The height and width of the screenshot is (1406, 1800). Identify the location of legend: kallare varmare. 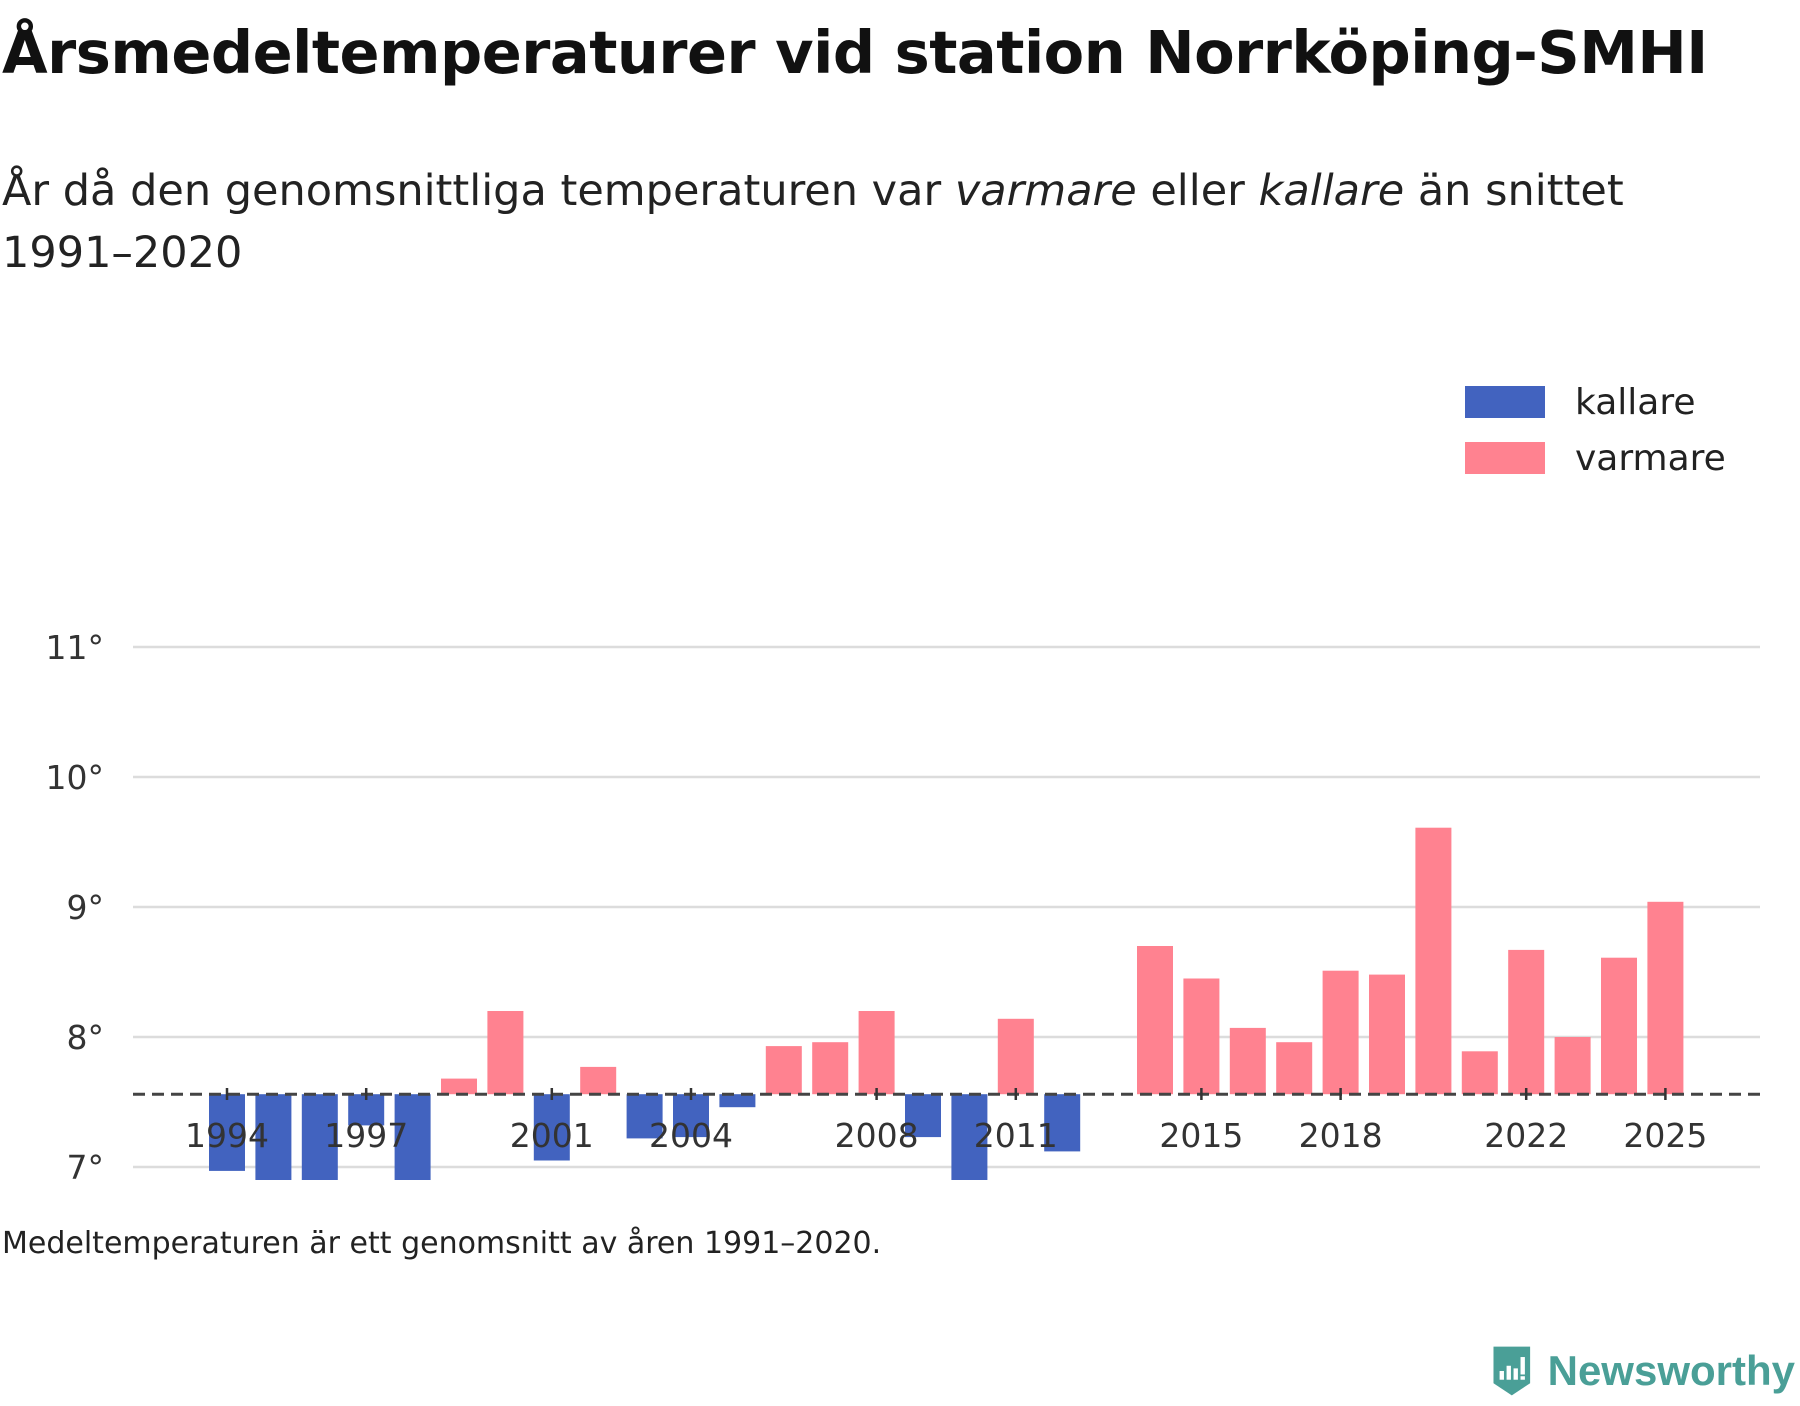
(1595, 437).